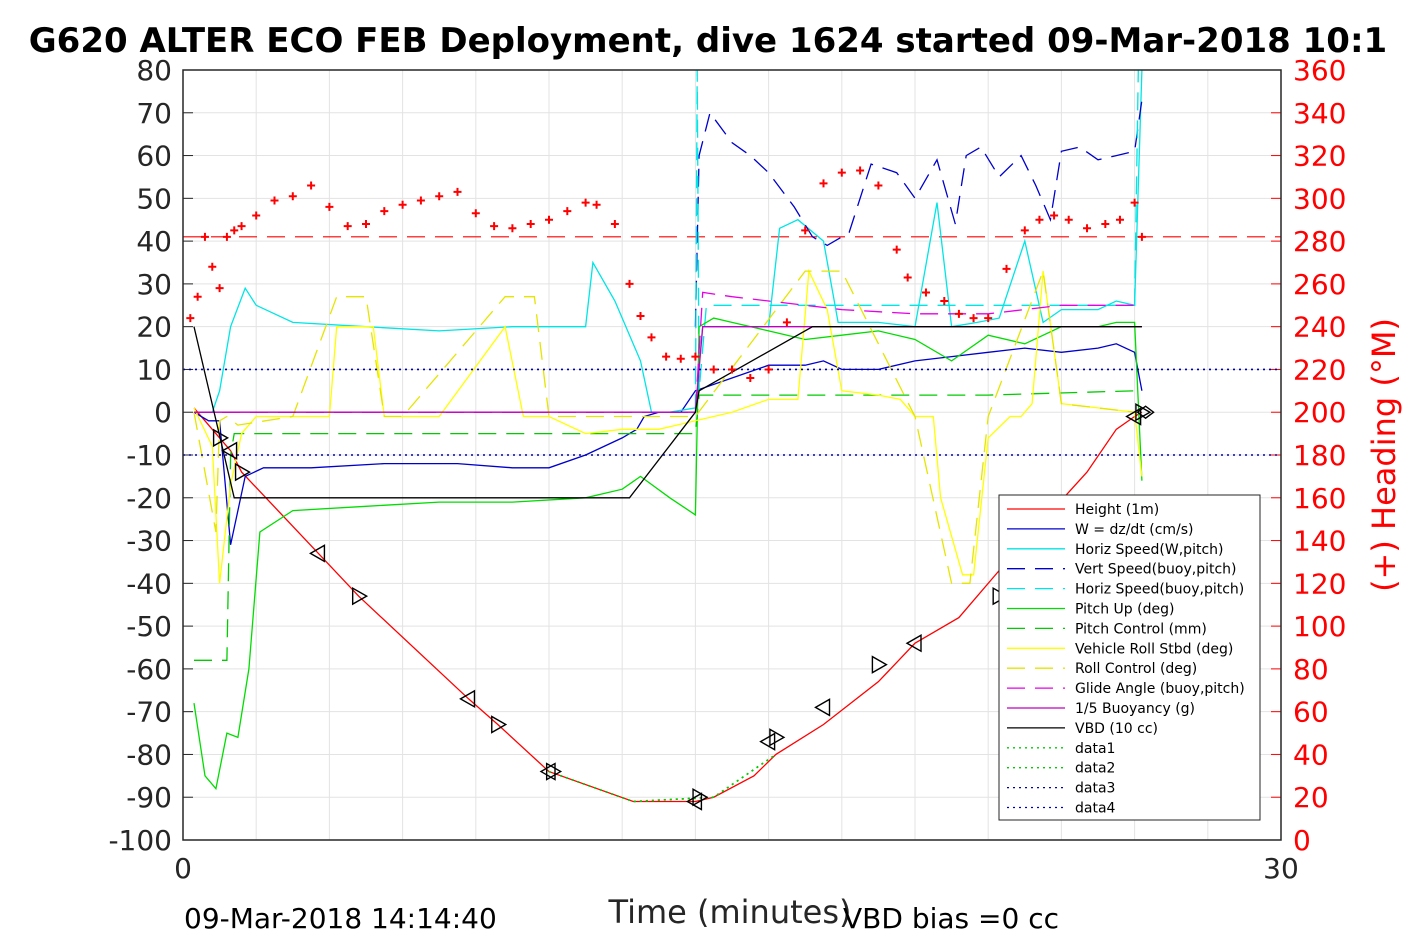  I want to click on y-tick-label: -100, so click(140, 840).